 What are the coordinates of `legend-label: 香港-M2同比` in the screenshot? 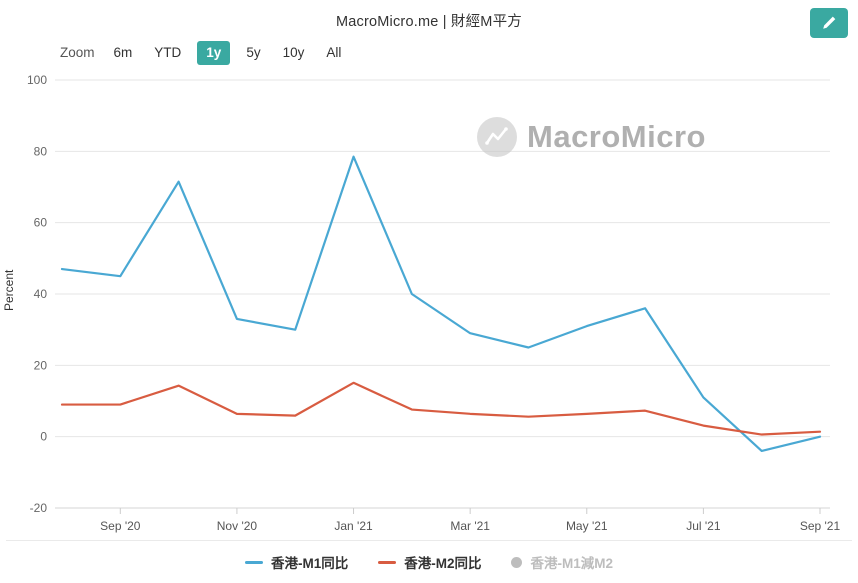 It's located at (443, 563).